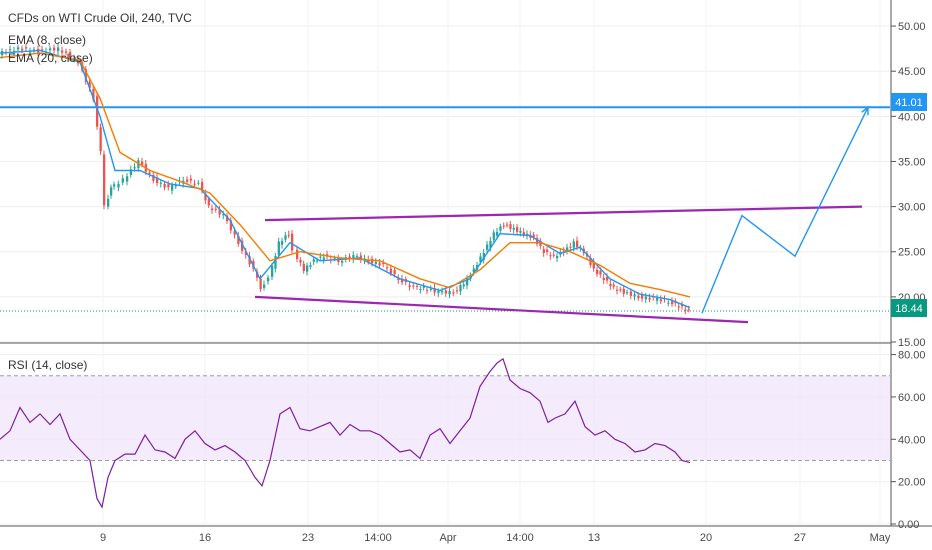  What do you see at coordinates (47, 365) in the screenshot?
I see `rsi-chart-title: RSI (14, close)` at bounding box center [47, 365].